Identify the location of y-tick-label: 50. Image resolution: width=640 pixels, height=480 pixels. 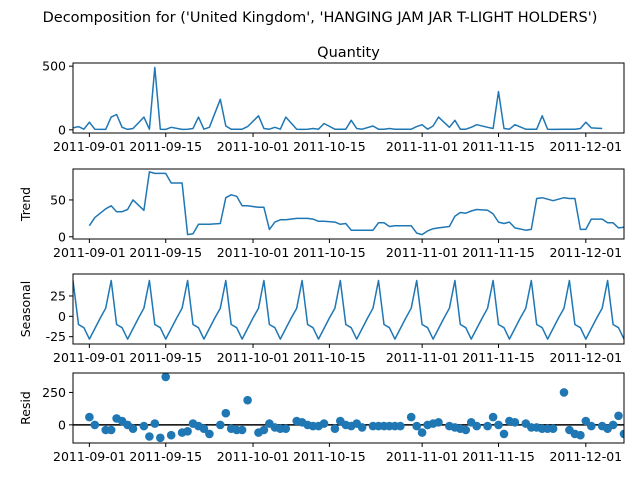
(58, 199).